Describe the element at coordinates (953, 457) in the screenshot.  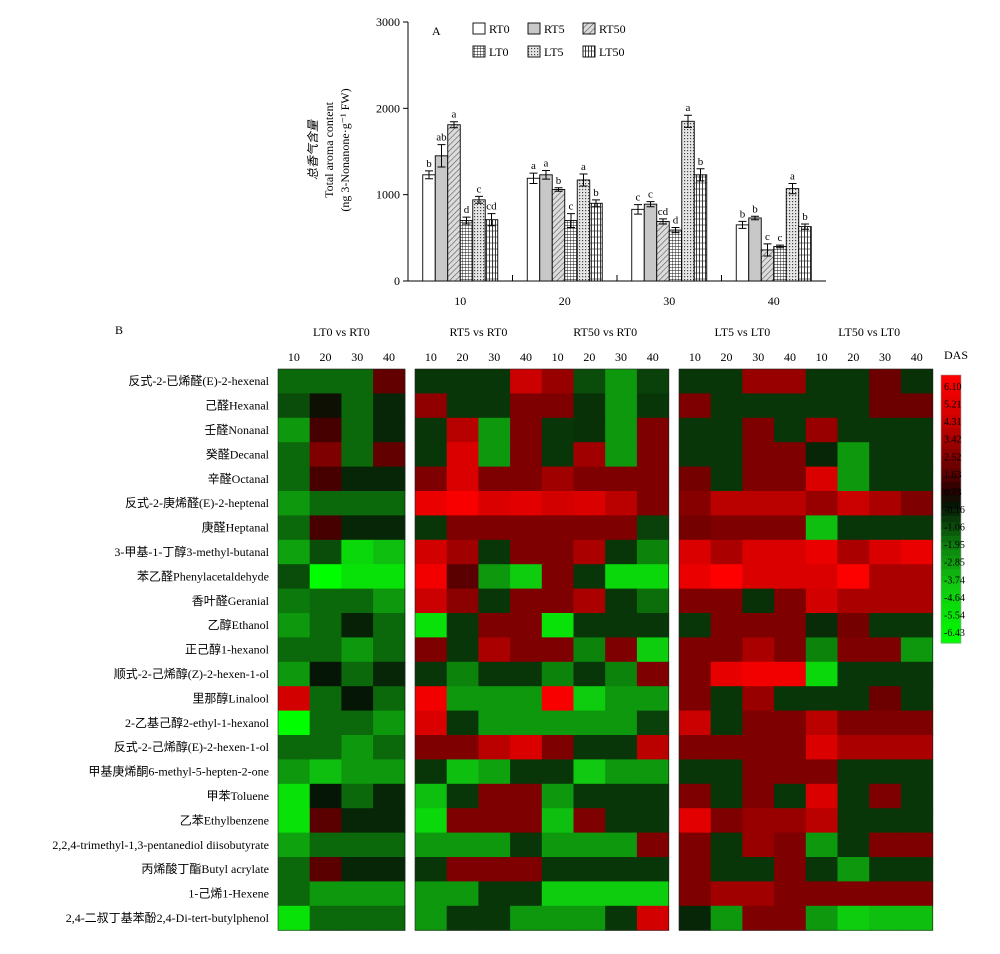
I see `legend-tick-label: 2.52` at that location.